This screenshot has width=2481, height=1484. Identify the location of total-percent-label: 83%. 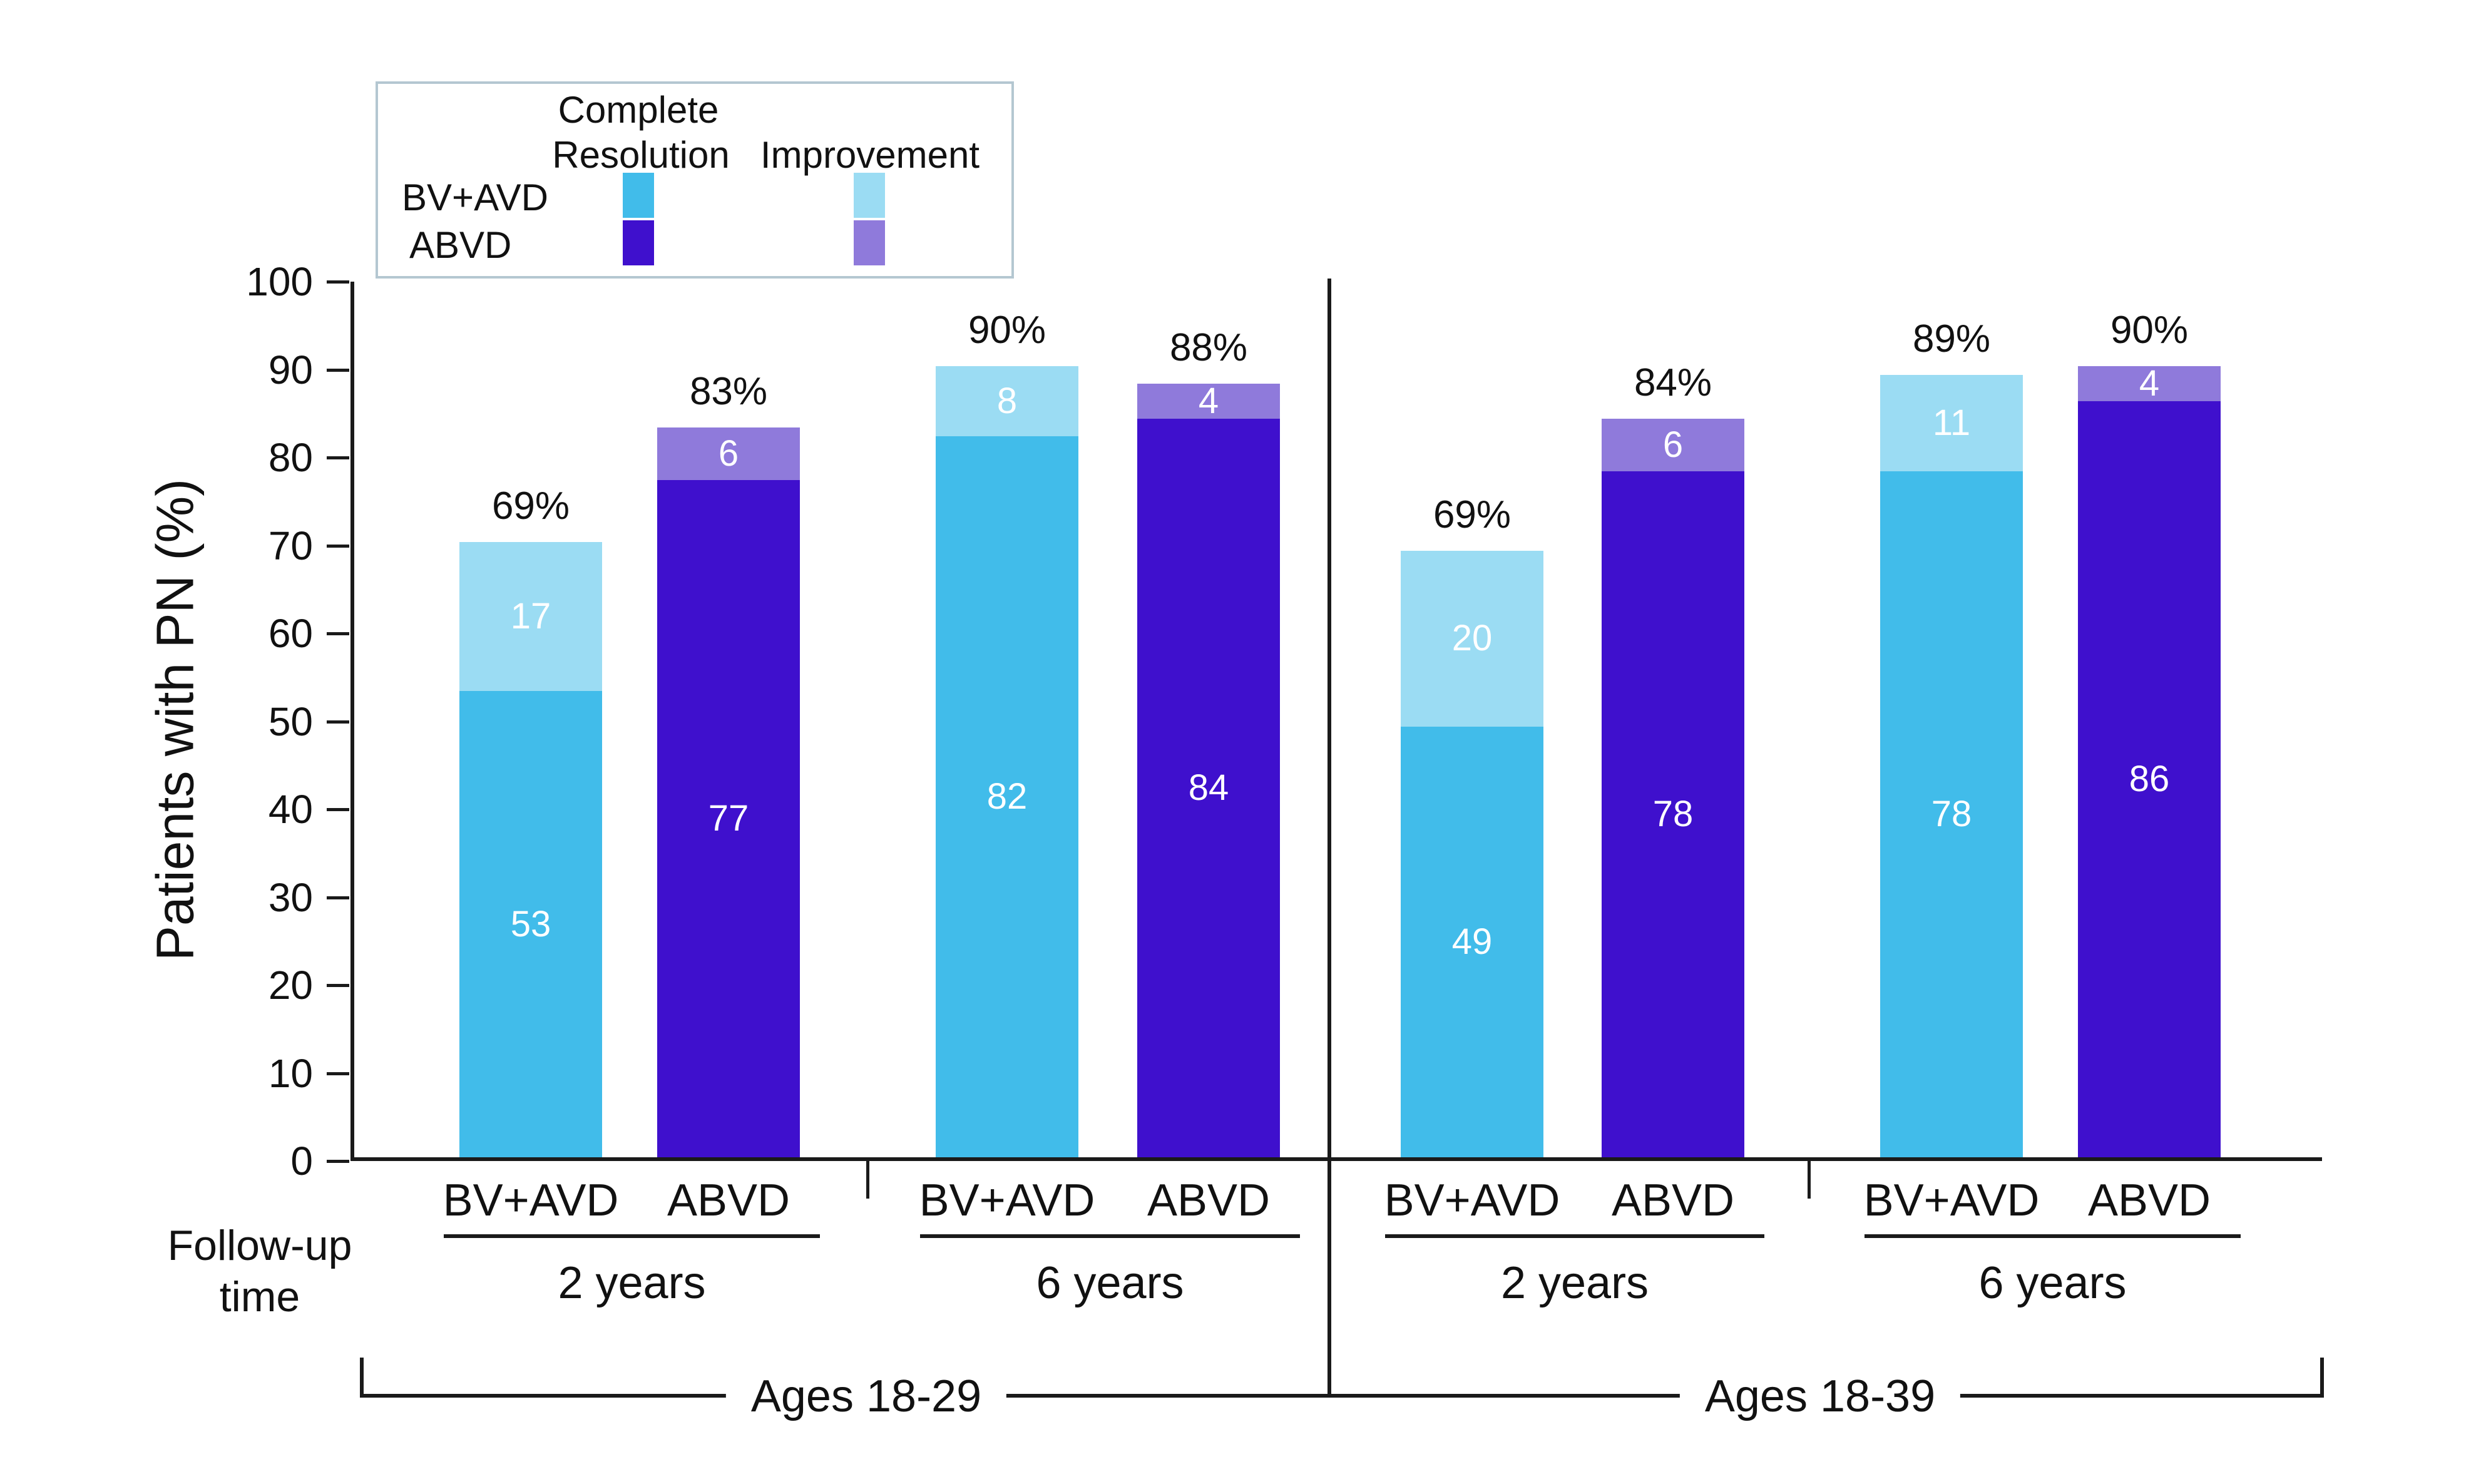
(729, 391).